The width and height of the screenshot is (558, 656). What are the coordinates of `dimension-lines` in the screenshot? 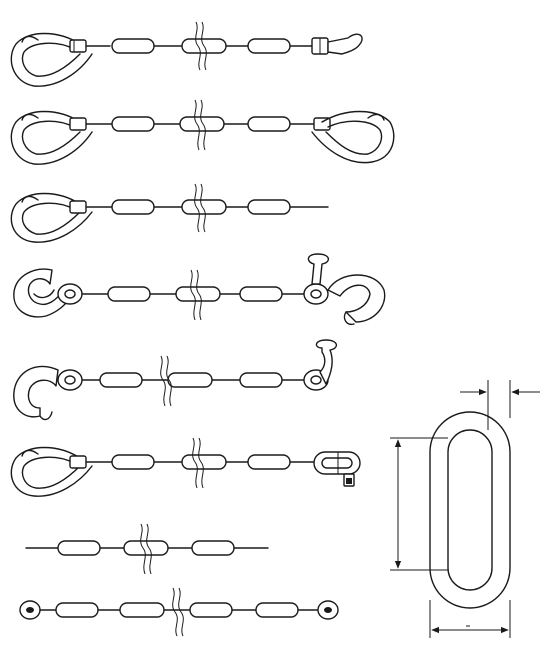 It's located at (465, 509).